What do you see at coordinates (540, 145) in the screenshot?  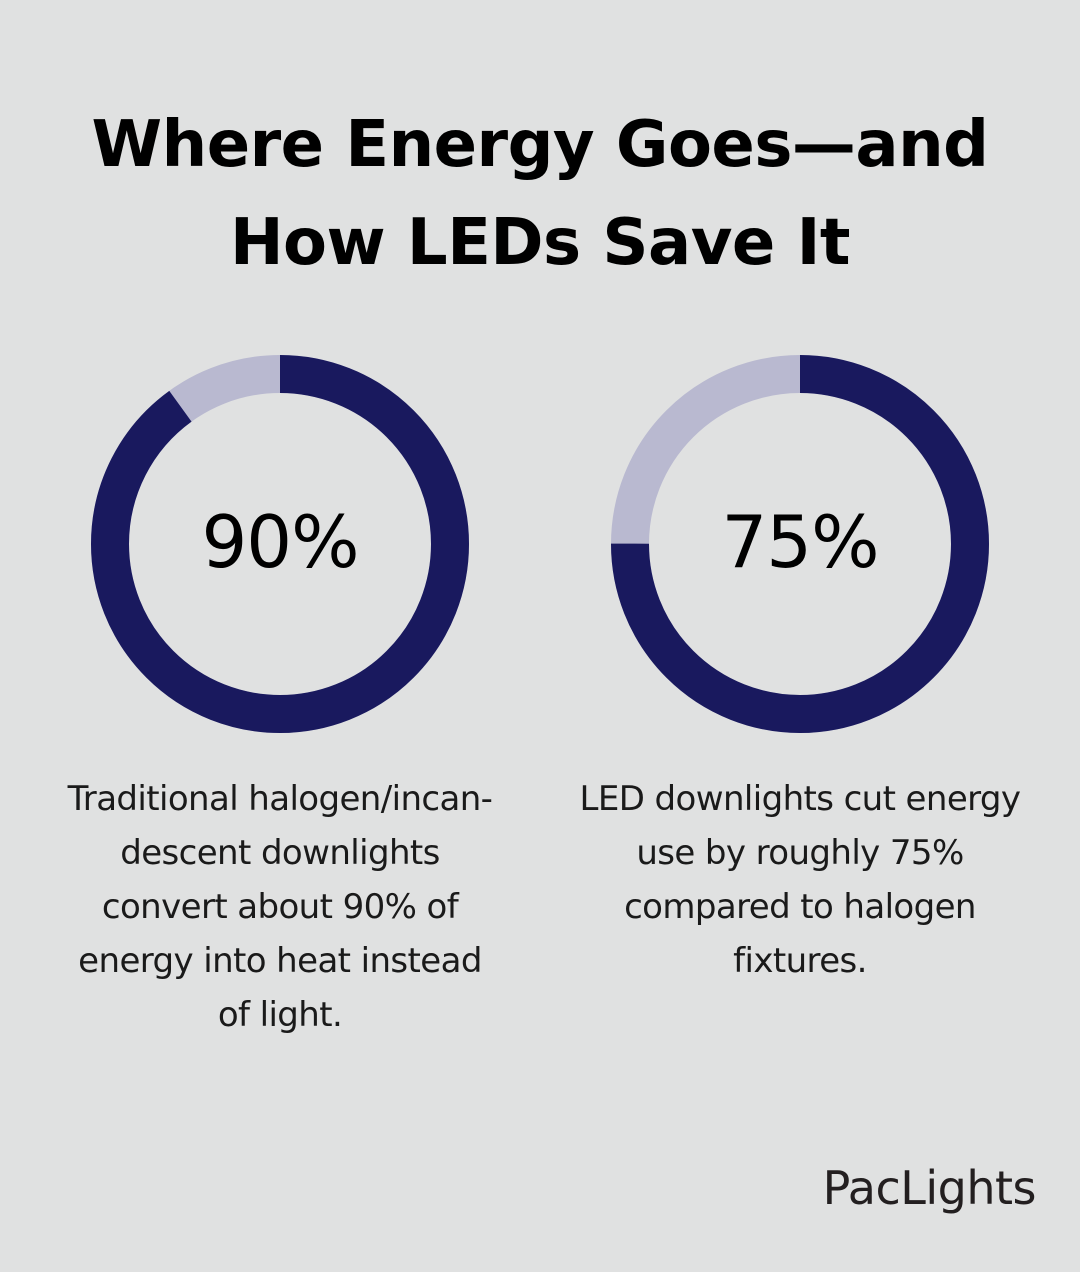 I see `title-line-1: Where Energy Goes—and` at bounding box center [540, 145].